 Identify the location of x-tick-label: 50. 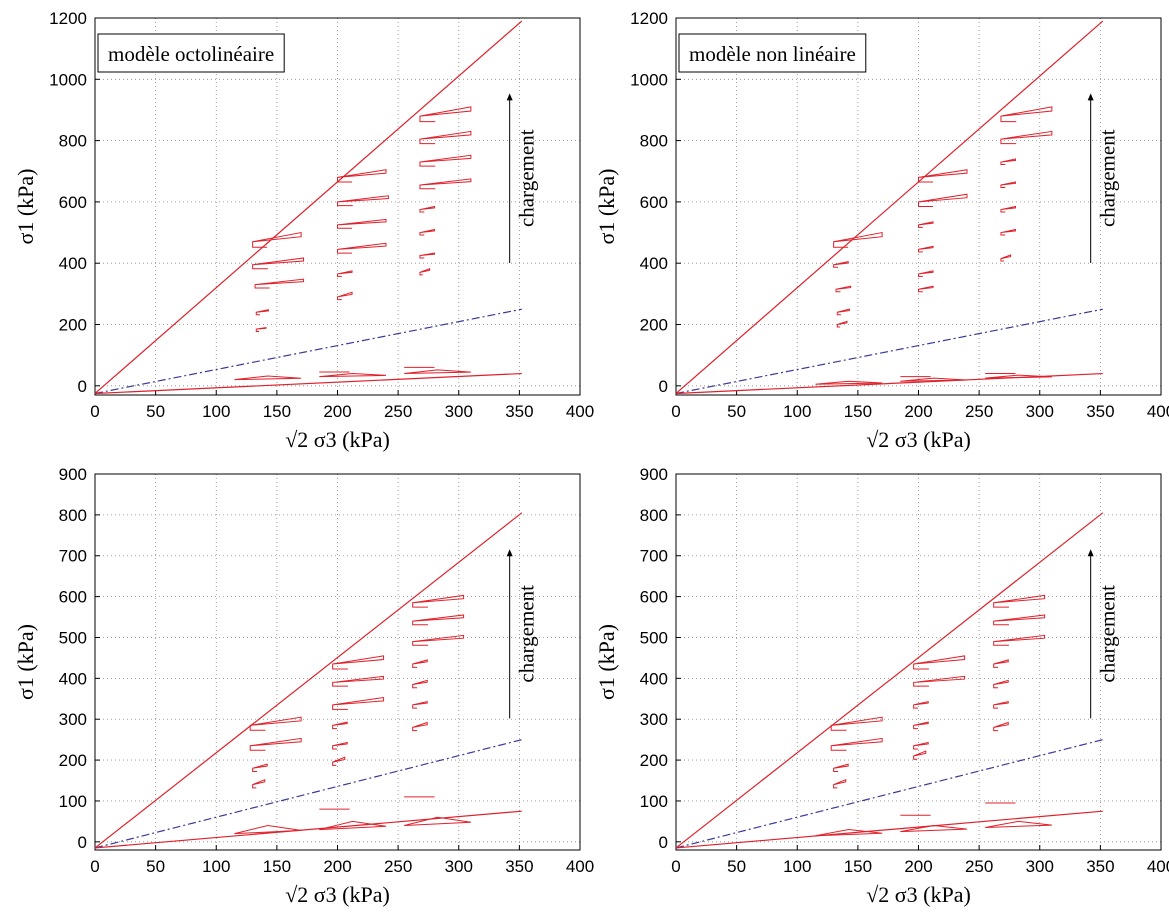
(155, 411).